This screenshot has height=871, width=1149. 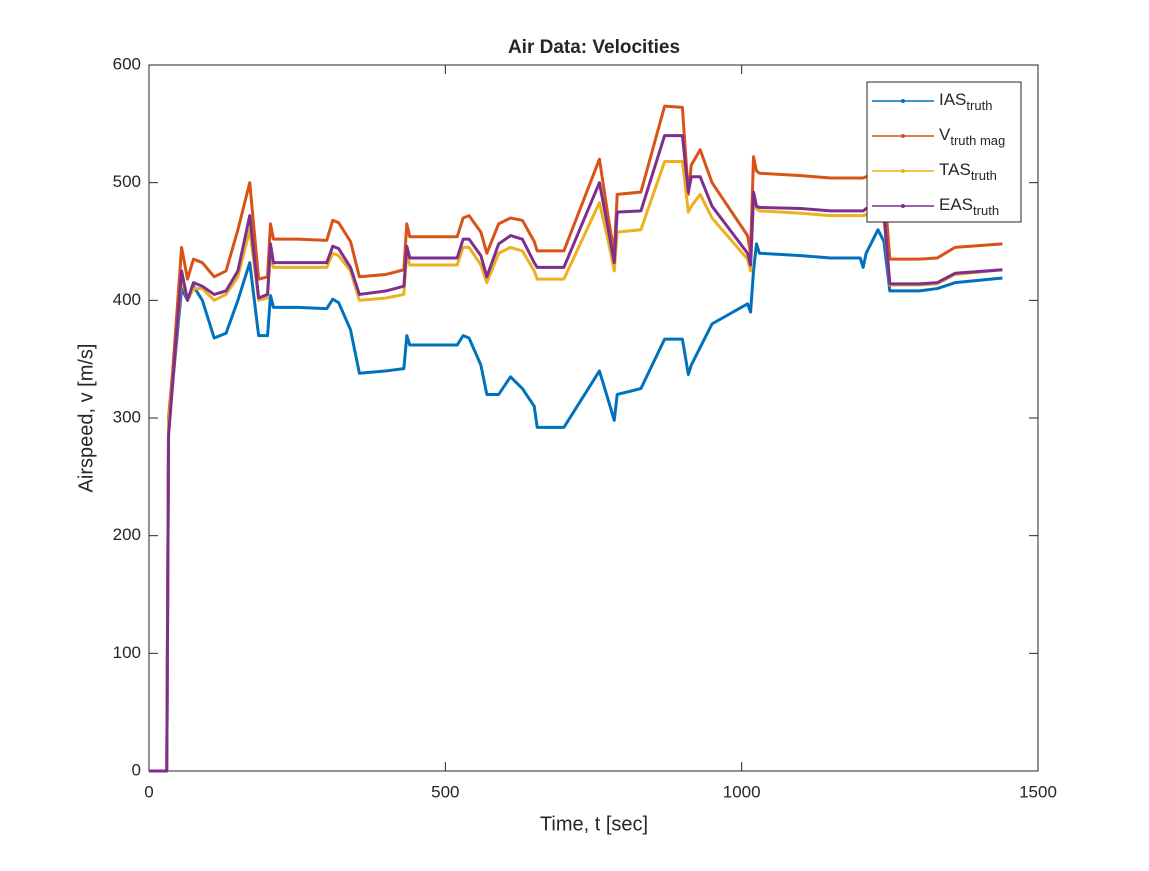 I want to click on legend-label: EAStruth, so click(x=969, y=206).